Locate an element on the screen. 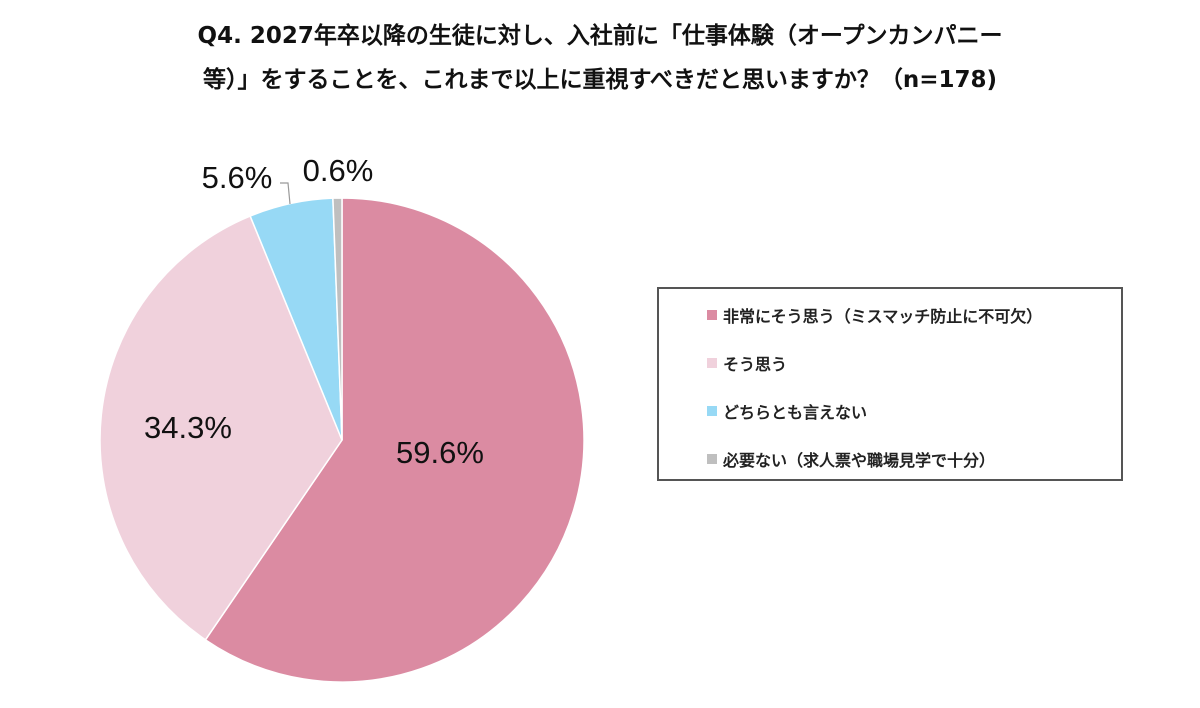 This screenshot has width=1200, height=708. legend-item: そう思う is located at coordinates (747, 363).